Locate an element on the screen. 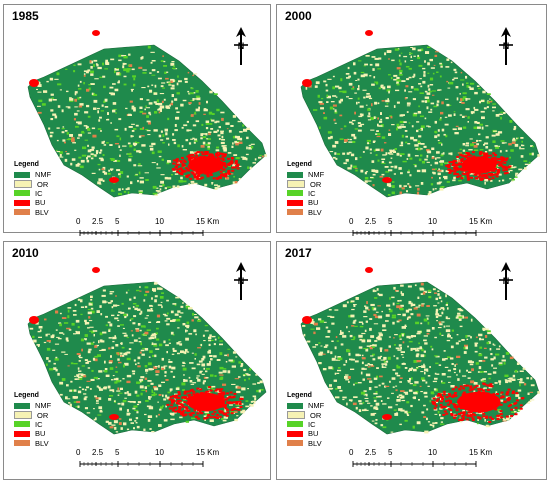  year-label: 1985 is located at coordinates (25, 16).